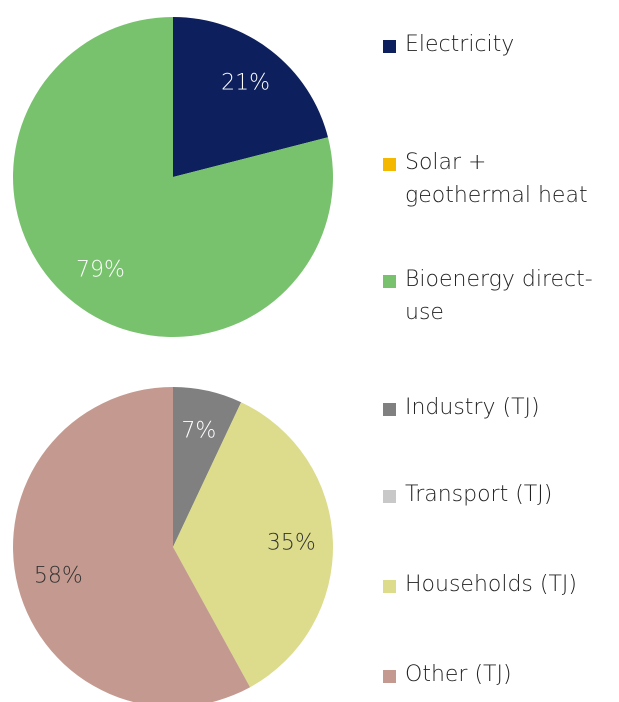 The height and width of the screenshot is (702, 619). I want to click on legend-label: Industry (TJ), so click(472, 407).